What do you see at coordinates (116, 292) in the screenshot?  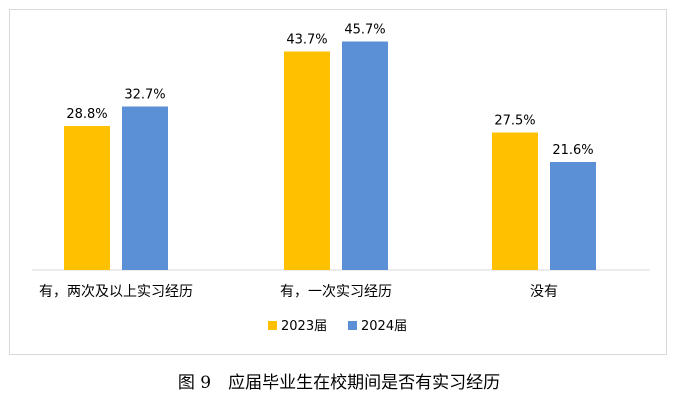 I see `category-label: 有，两次及以上实习经历` at bounding box center [116, 292].